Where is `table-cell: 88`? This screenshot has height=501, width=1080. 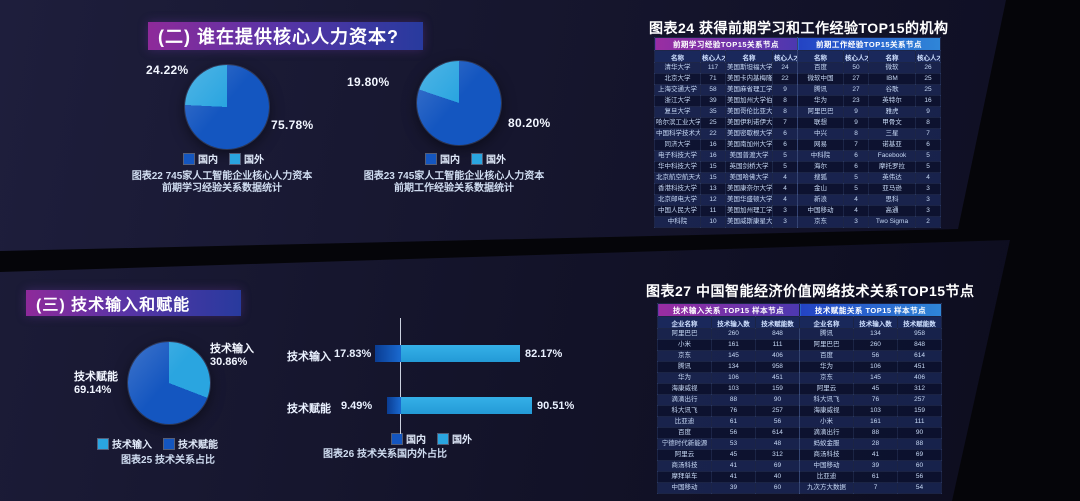
table-cell: 88 is located at coordinates (920, 444).